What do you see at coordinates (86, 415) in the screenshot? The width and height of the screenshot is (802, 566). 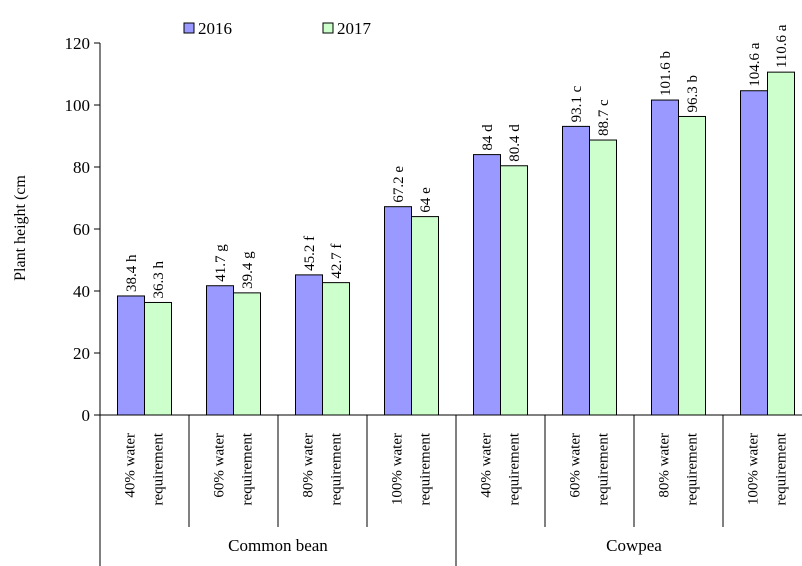 I see `y-tick-label: 0` at bounding box center [86, 415].